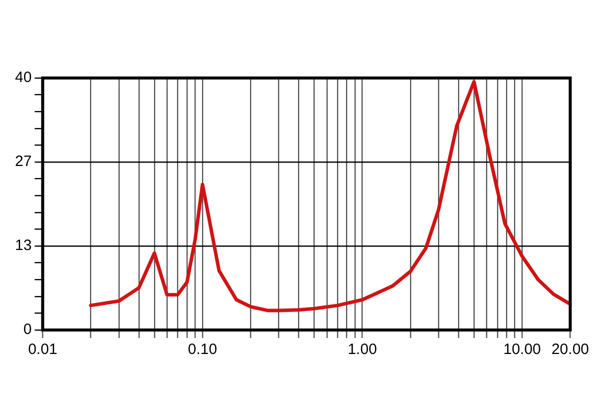 Image resolution: width=600 pixels, height=420 pixels. Describe the element at coordinates (23, 245) in the screenshot. I see `y-tick-label: 13` at that location.